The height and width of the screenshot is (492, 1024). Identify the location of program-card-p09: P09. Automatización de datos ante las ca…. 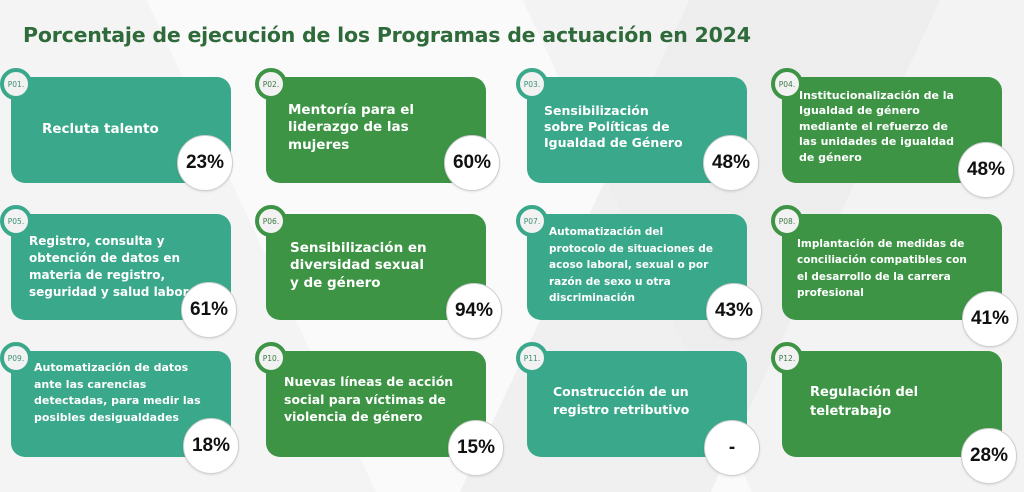
(115, 399).